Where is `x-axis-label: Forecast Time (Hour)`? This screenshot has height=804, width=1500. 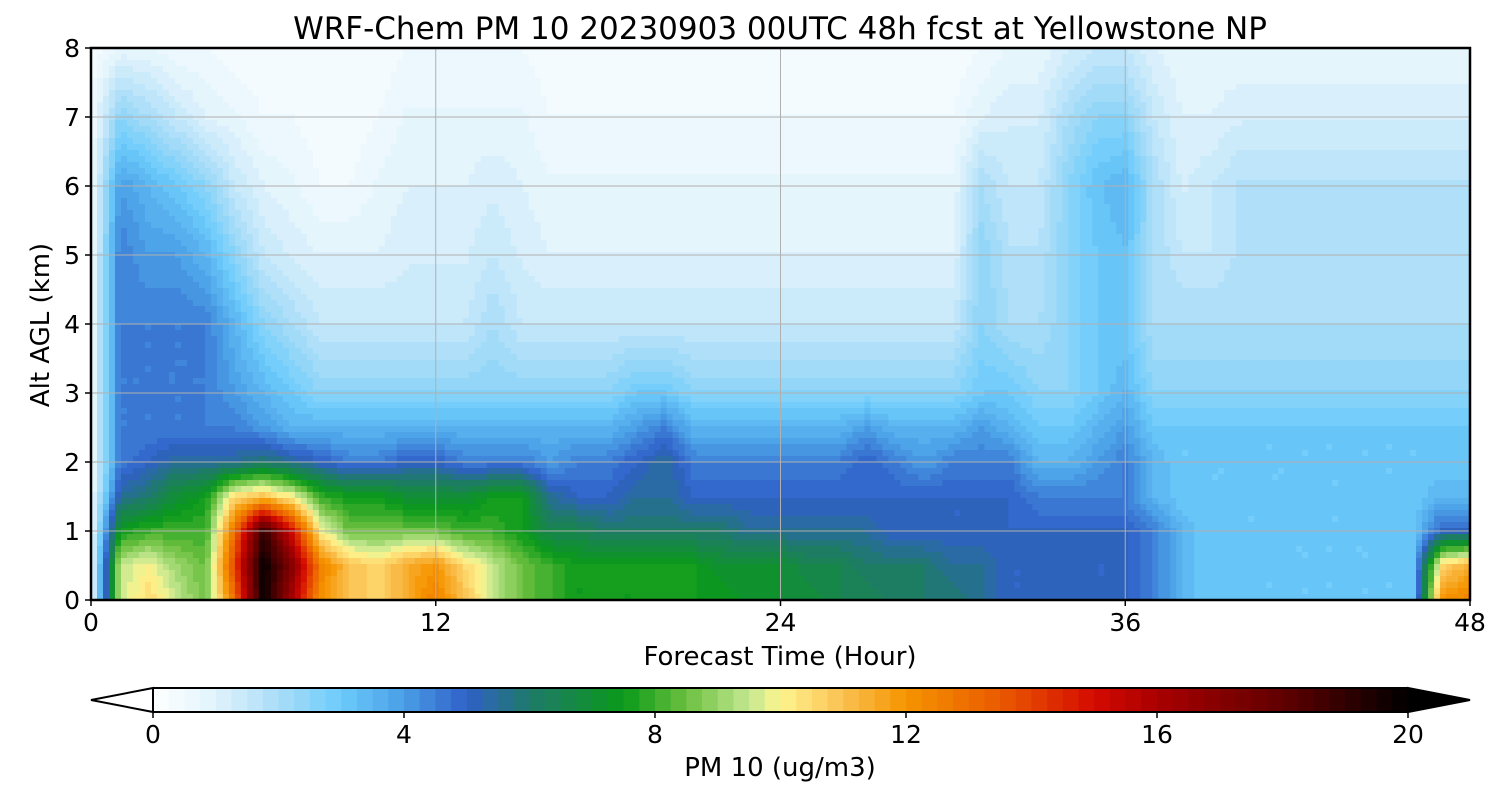
x-axis-label: Forecast Time (Hour) is located at coordinates (779, 657).